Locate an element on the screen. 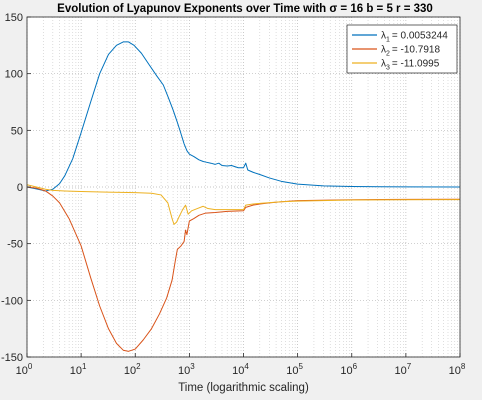 Image resolution: width=482 pixels, height=400 pixels. x-tick-label: 10² is located at coordinates (132, 369).